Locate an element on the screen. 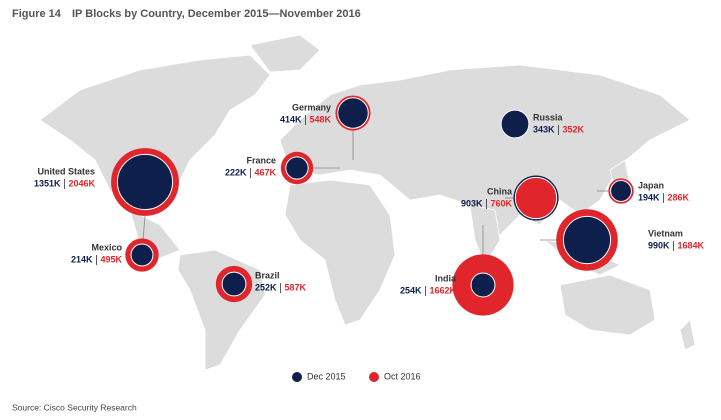 This screenshot has height=420, width=721. value-label: 414K is located at coordinates (291, 119).